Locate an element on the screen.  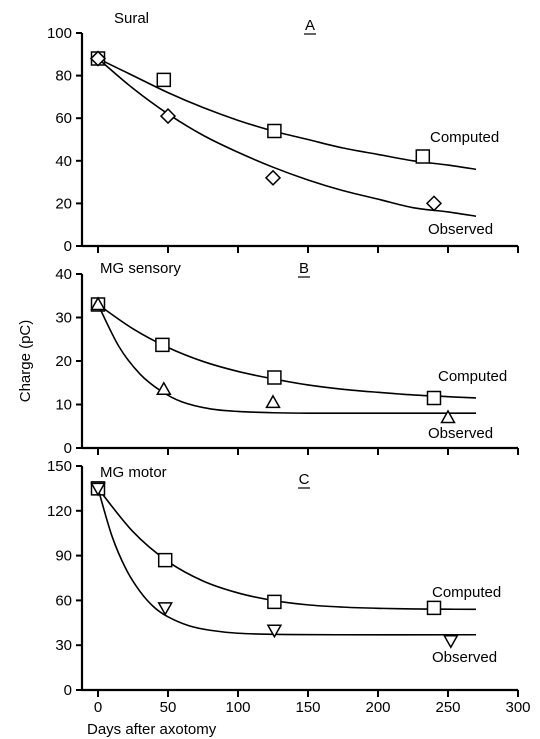
y-tick-label: 90 is located at coordinates (63, 556).